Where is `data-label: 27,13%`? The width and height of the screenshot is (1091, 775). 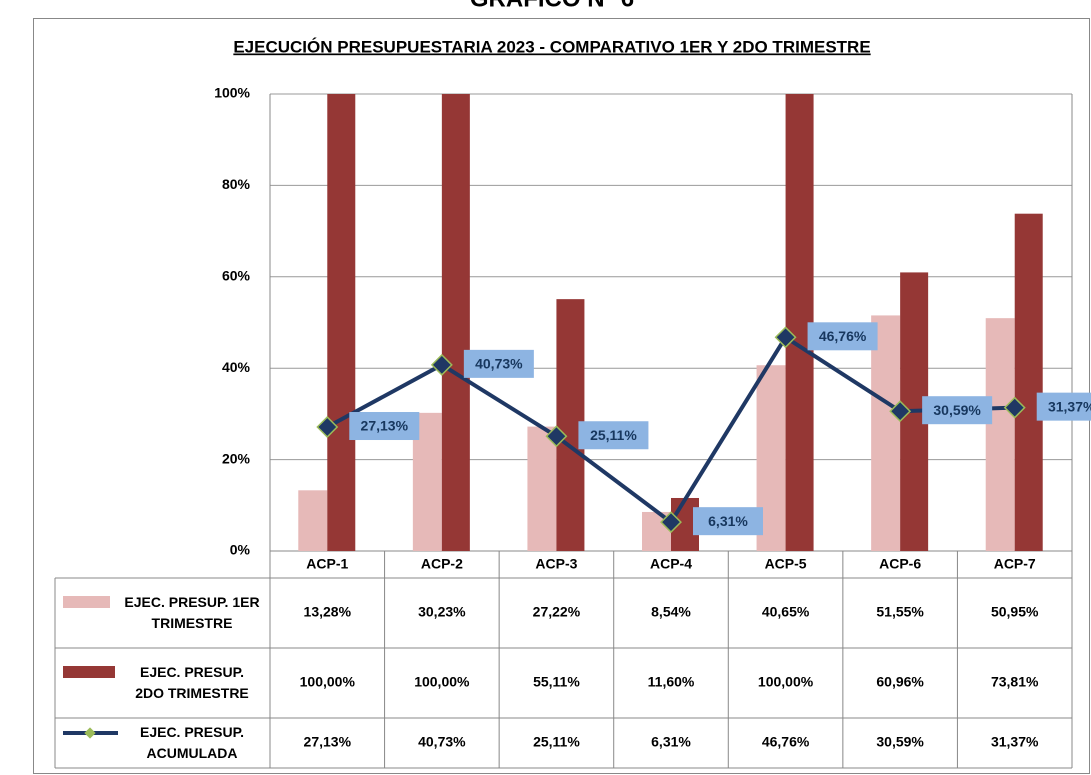
data-label: 27,13% is located at coordinates (385, 426).